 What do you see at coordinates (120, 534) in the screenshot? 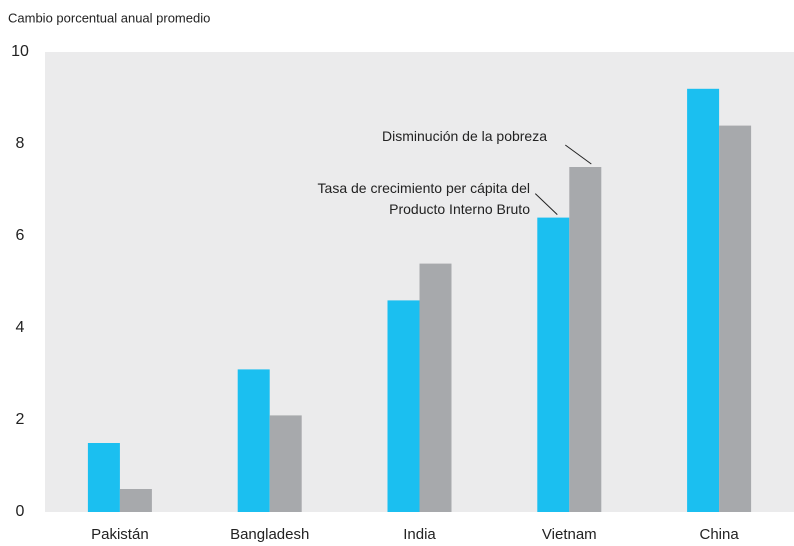
I see `x-tick-label: Pakistán` at bounding box center [120, 534].